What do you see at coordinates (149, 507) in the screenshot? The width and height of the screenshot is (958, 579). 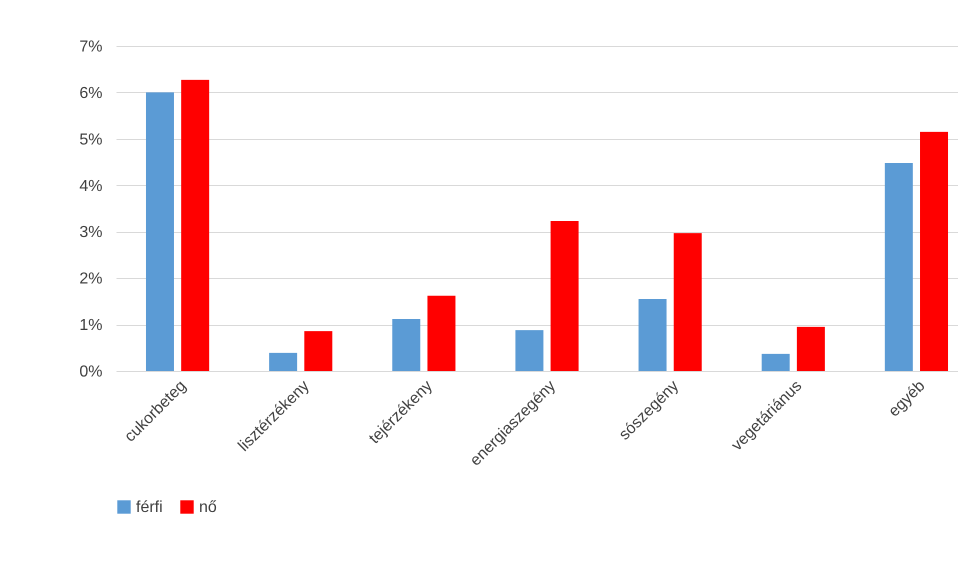 I see `legend-label: férfi` at bounding box center [149, 507].